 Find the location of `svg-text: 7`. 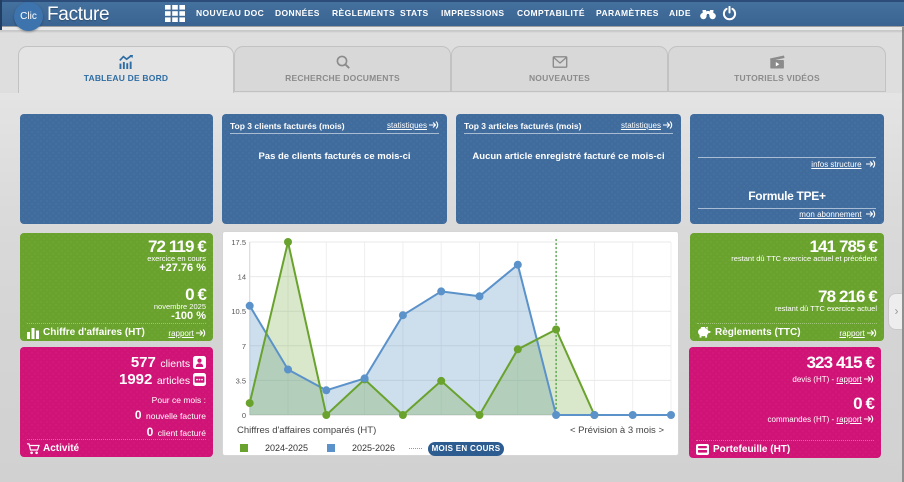

svg-text: 7 is located at coordinates (244, 346).